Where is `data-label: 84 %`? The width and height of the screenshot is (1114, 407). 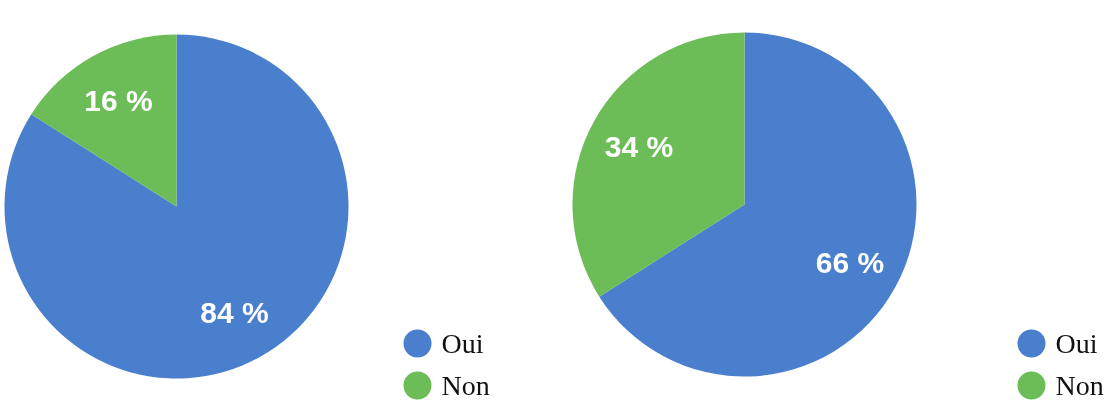
data-label: 84 % is located at coordinates (234, 312).